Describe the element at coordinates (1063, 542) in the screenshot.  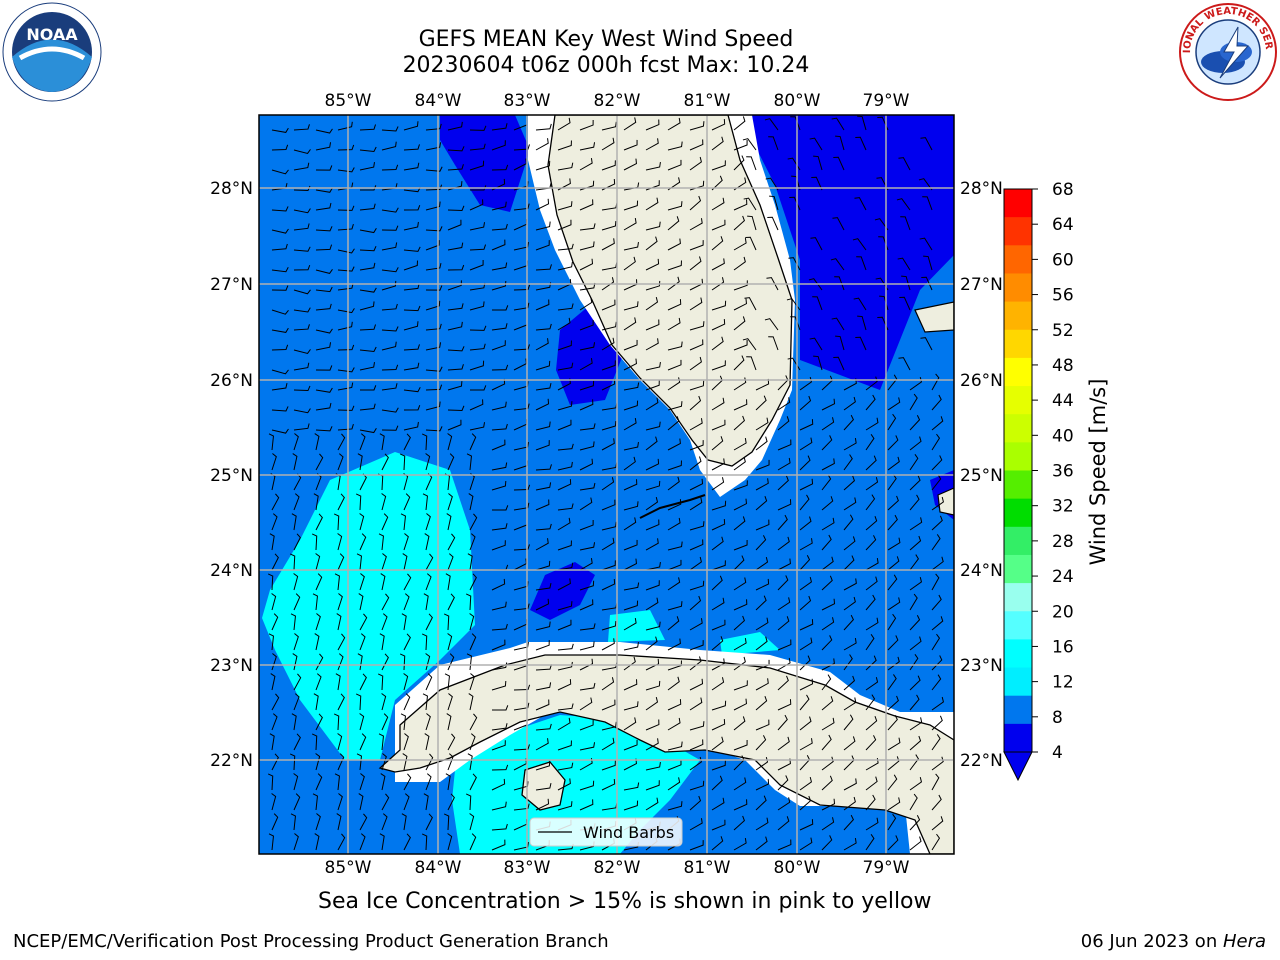
I see `colorbar-tick-label: 28` at that location.